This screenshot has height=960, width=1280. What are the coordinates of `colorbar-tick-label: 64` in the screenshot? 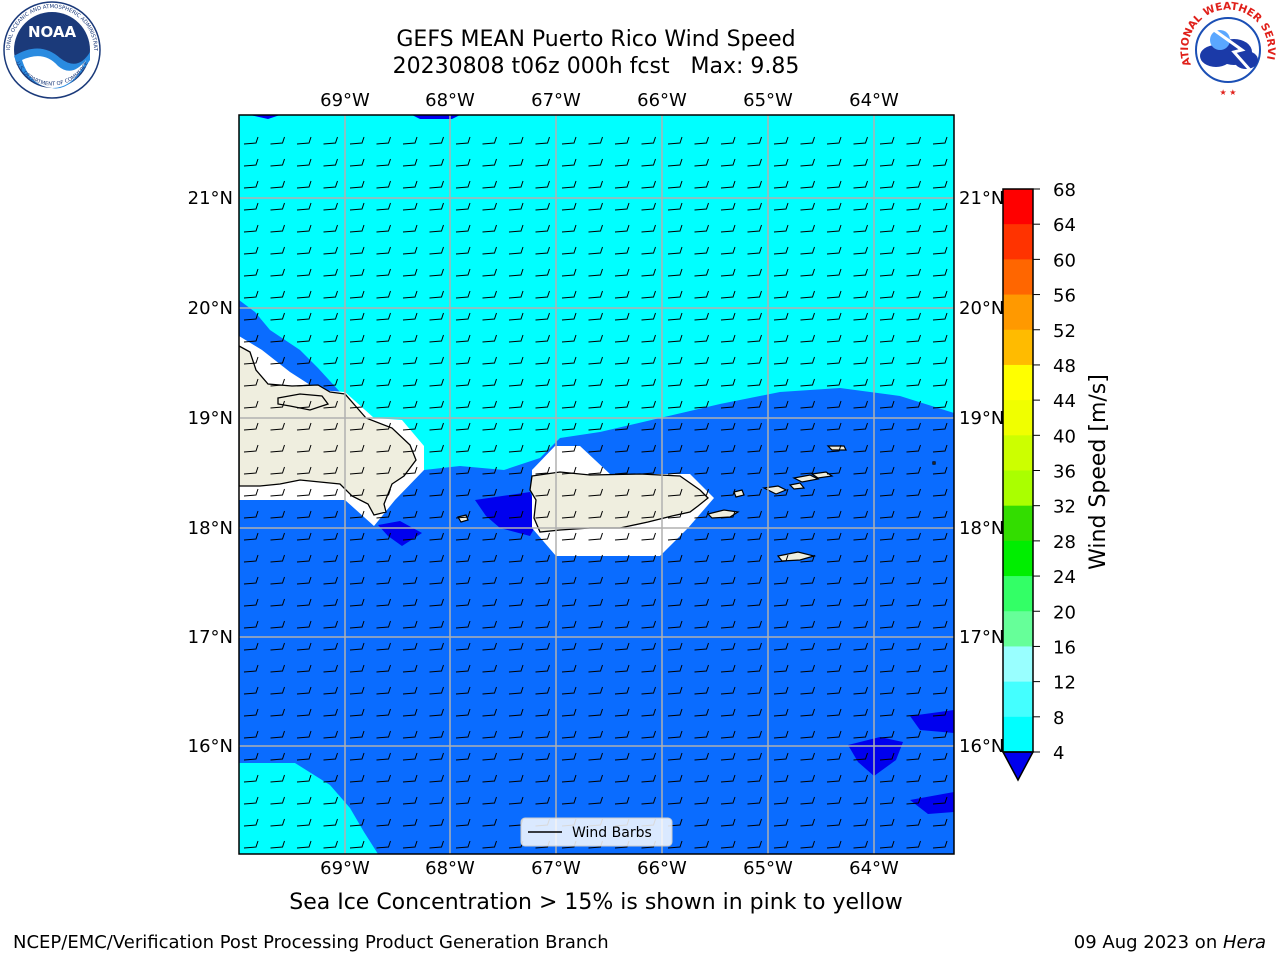 It's located at (1064, 225).